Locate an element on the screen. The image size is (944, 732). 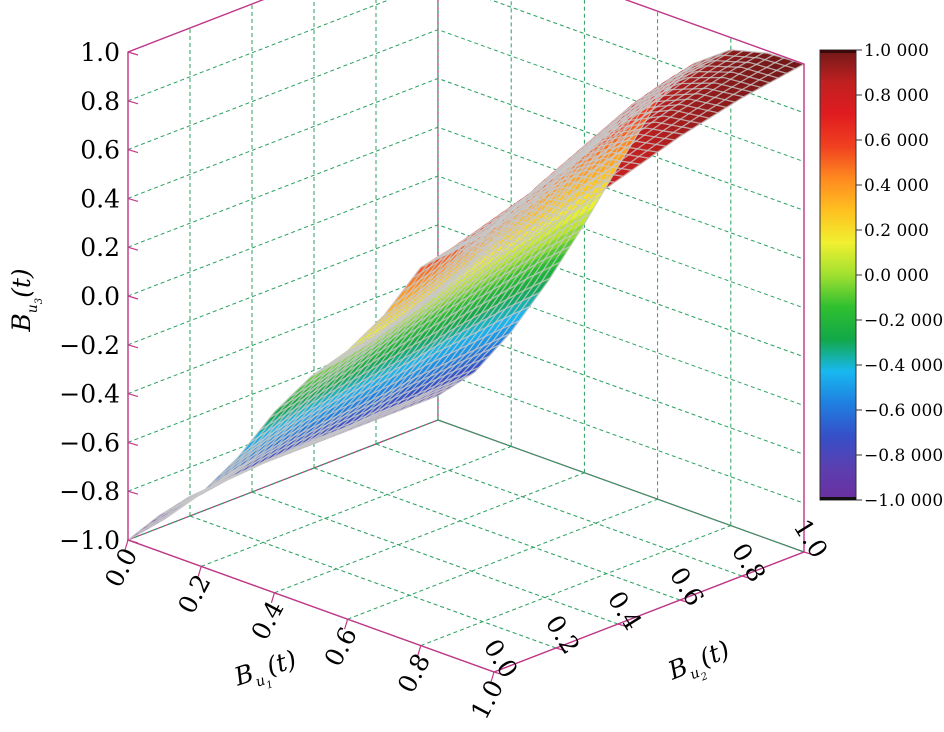
z-tick-label: 1.0 is located at coordinates (100, 52).